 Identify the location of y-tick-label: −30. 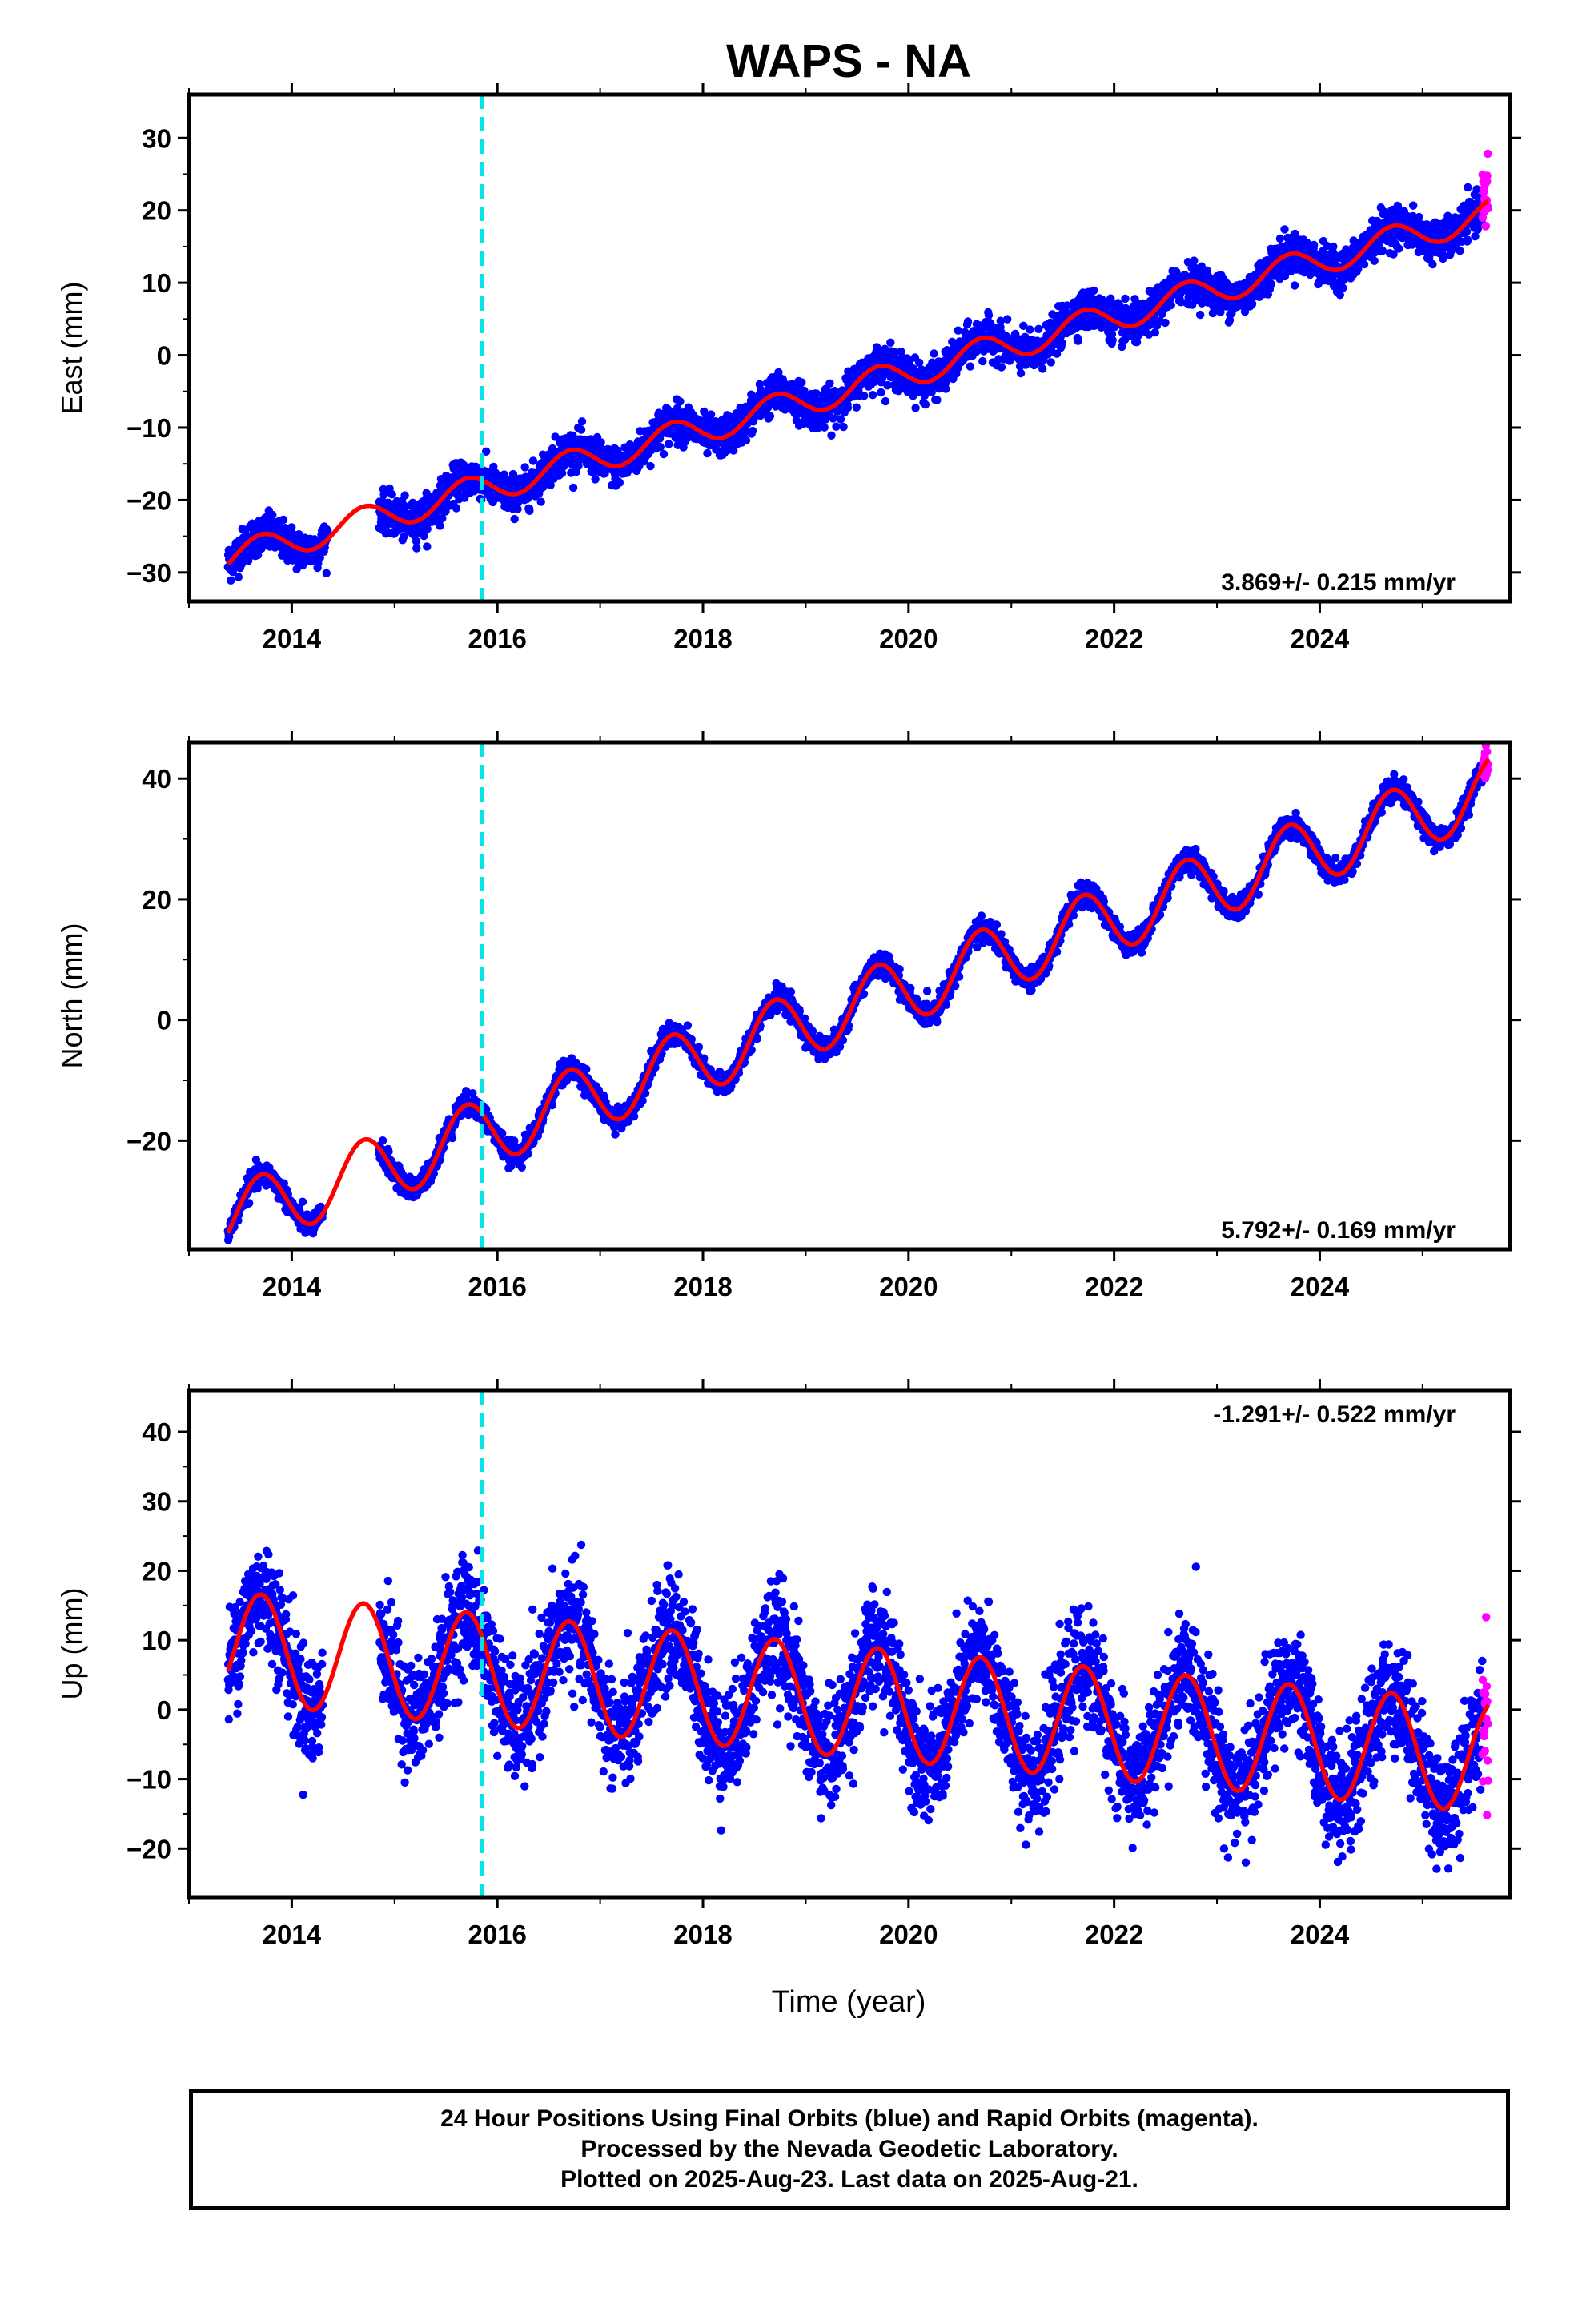
(148, 573).